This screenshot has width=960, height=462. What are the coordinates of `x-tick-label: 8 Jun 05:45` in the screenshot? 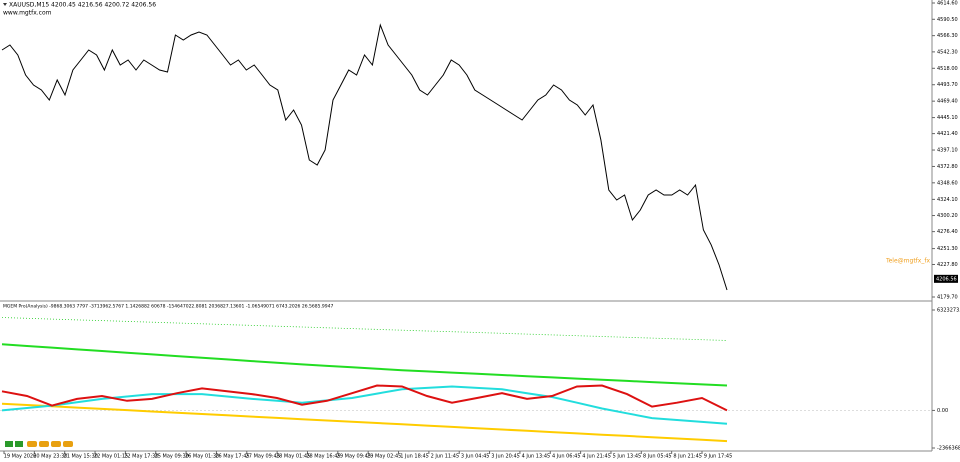 It's located at (657, 457).